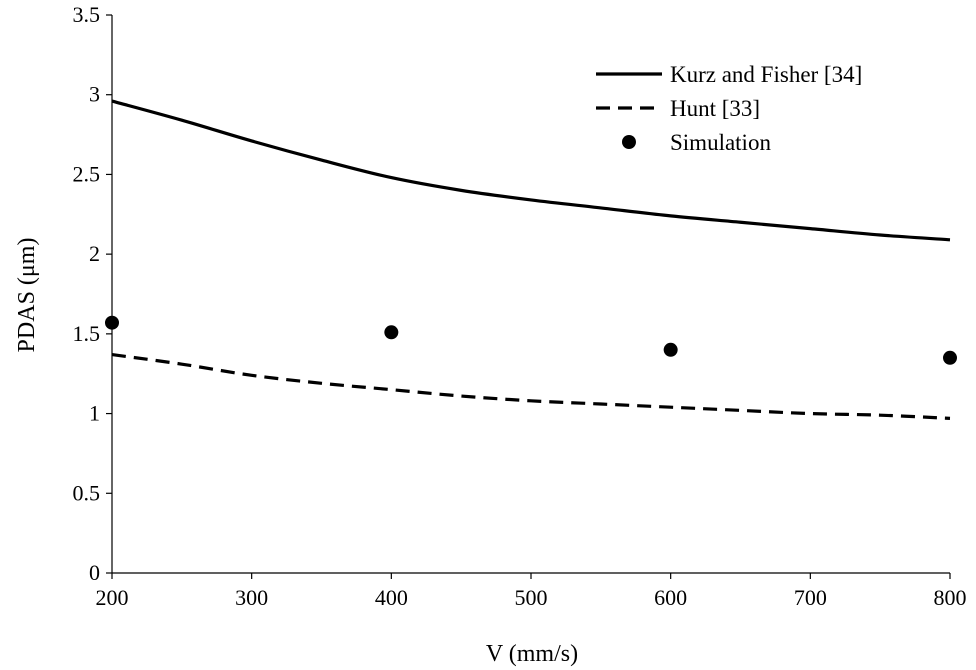 This screenshot has width=976, height=670. I want to click on legend-label-simulation: Simulation, so click(720, 142).